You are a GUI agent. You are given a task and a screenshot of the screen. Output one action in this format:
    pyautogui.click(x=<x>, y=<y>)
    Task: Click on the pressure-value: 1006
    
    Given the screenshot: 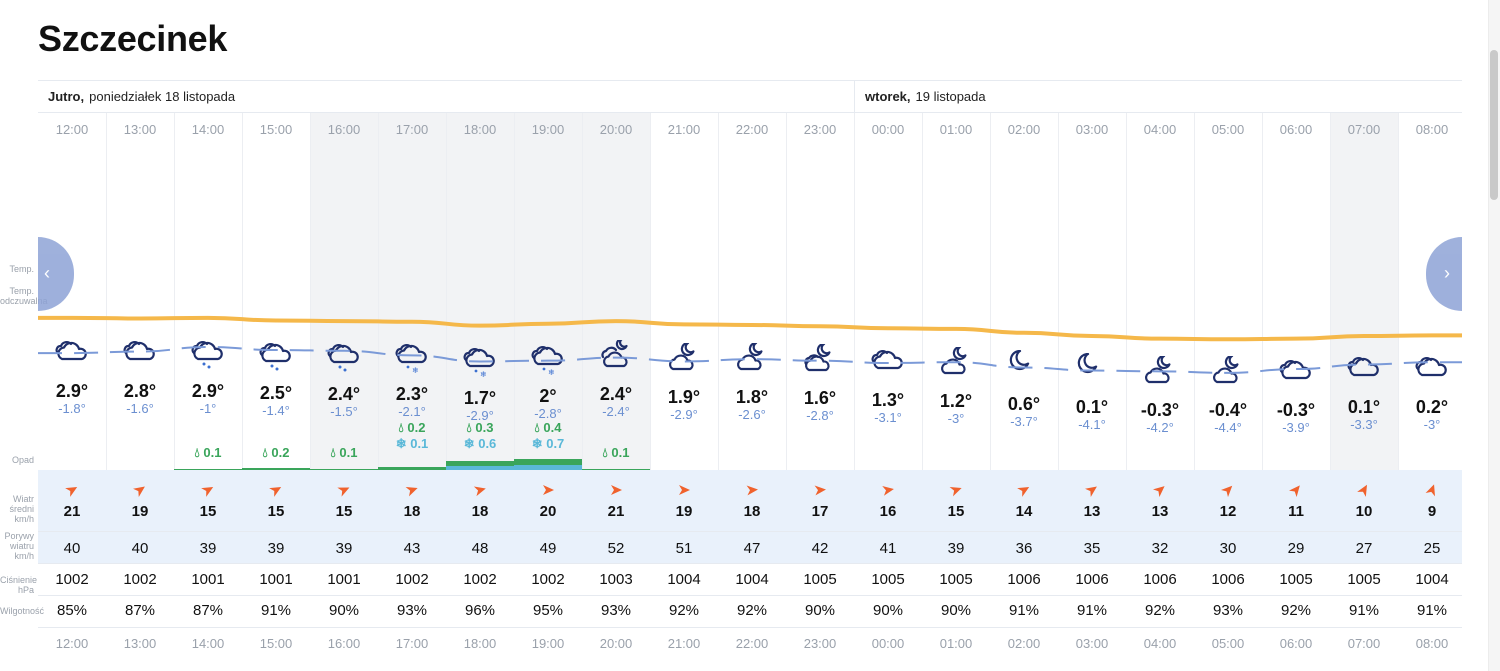 What is the action you would take?
    pyautogui.click(x=1228, y=579)
    